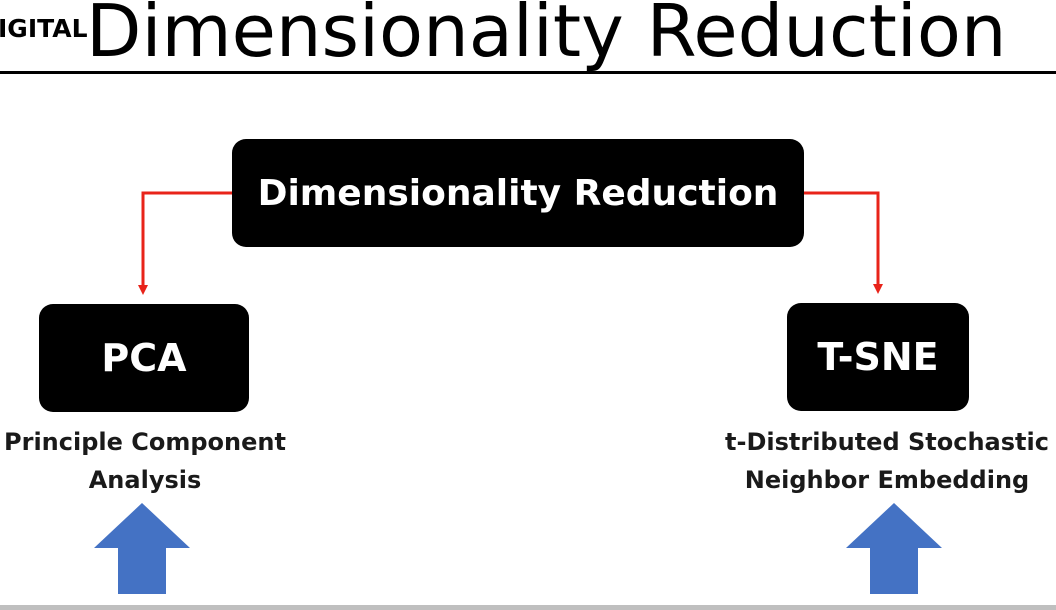 This screenshot has height=610, width=1056. What do you see at coordinates (528, 72) in the screenshot?
I see `title-underline` at bounding box center [528, 72].